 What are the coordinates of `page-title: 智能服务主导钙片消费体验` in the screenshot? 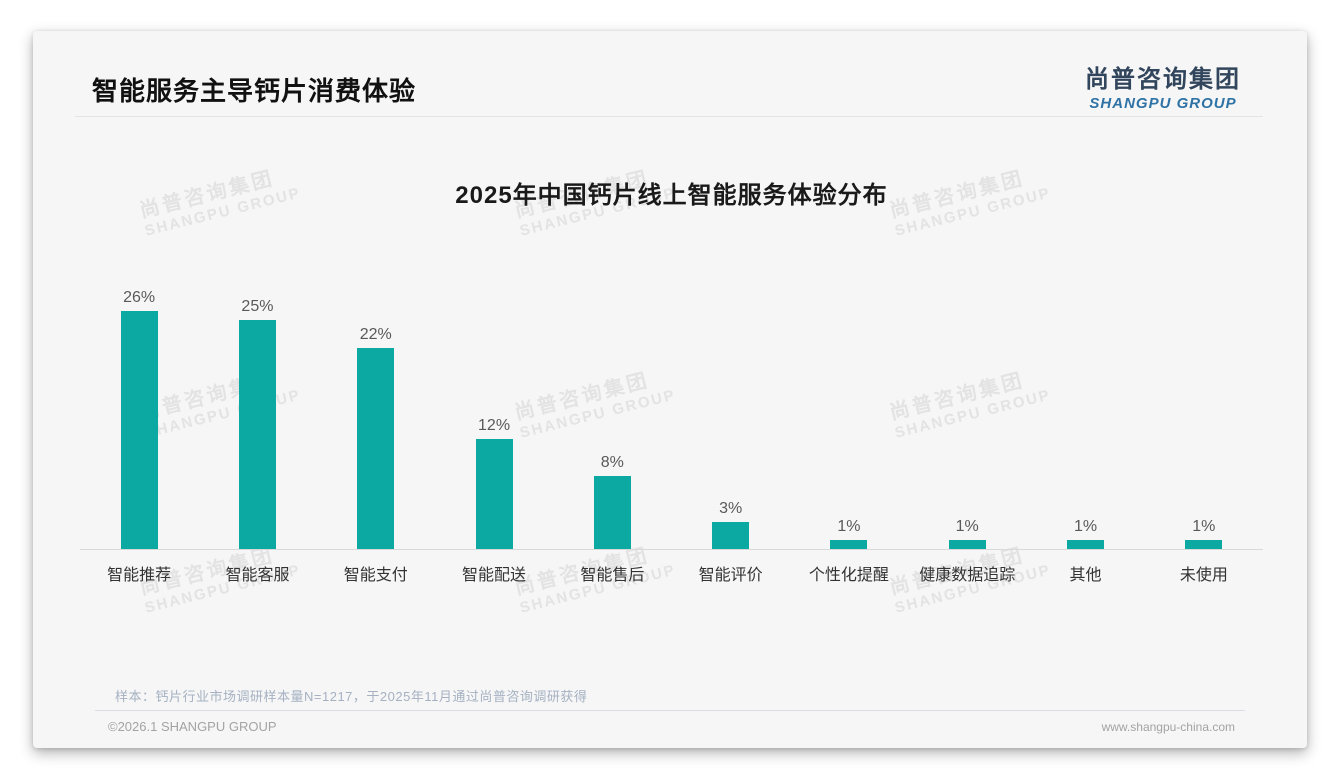 It's located at (254, 91).